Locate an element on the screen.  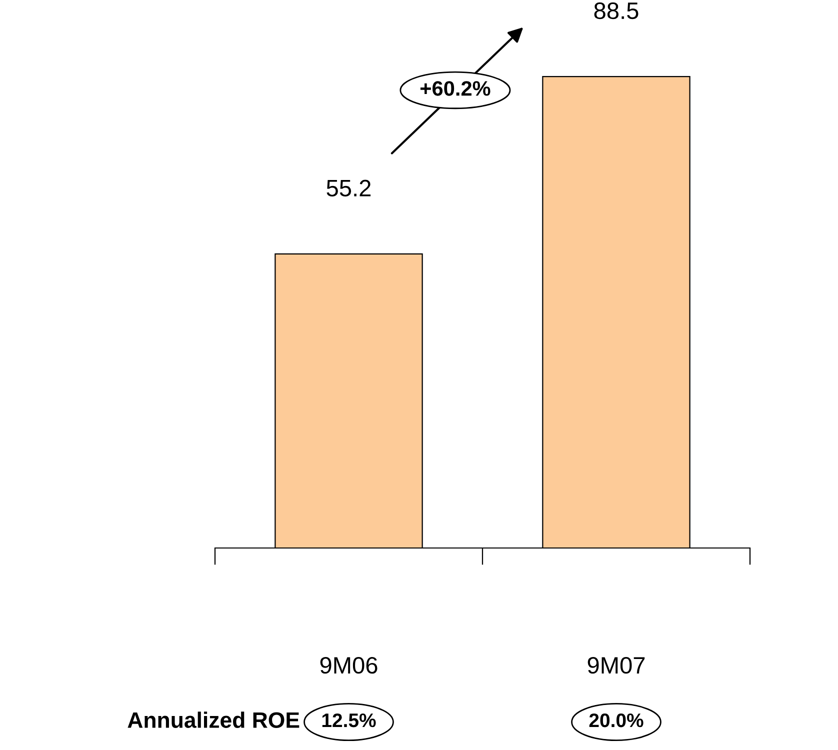
text: Annualized ROE is located at coordinates (214, 720).